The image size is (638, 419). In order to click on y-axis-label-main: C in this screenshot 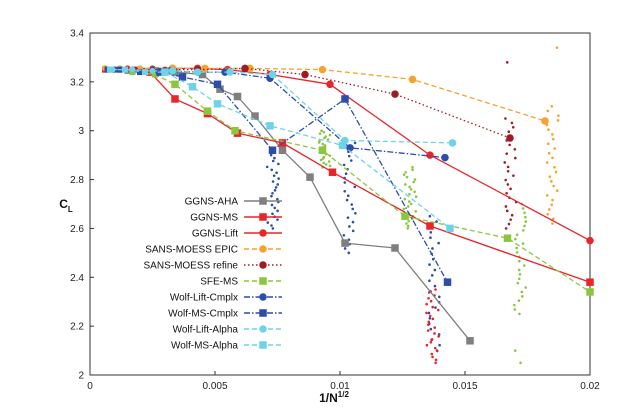, I will do `click(63, 204)`.